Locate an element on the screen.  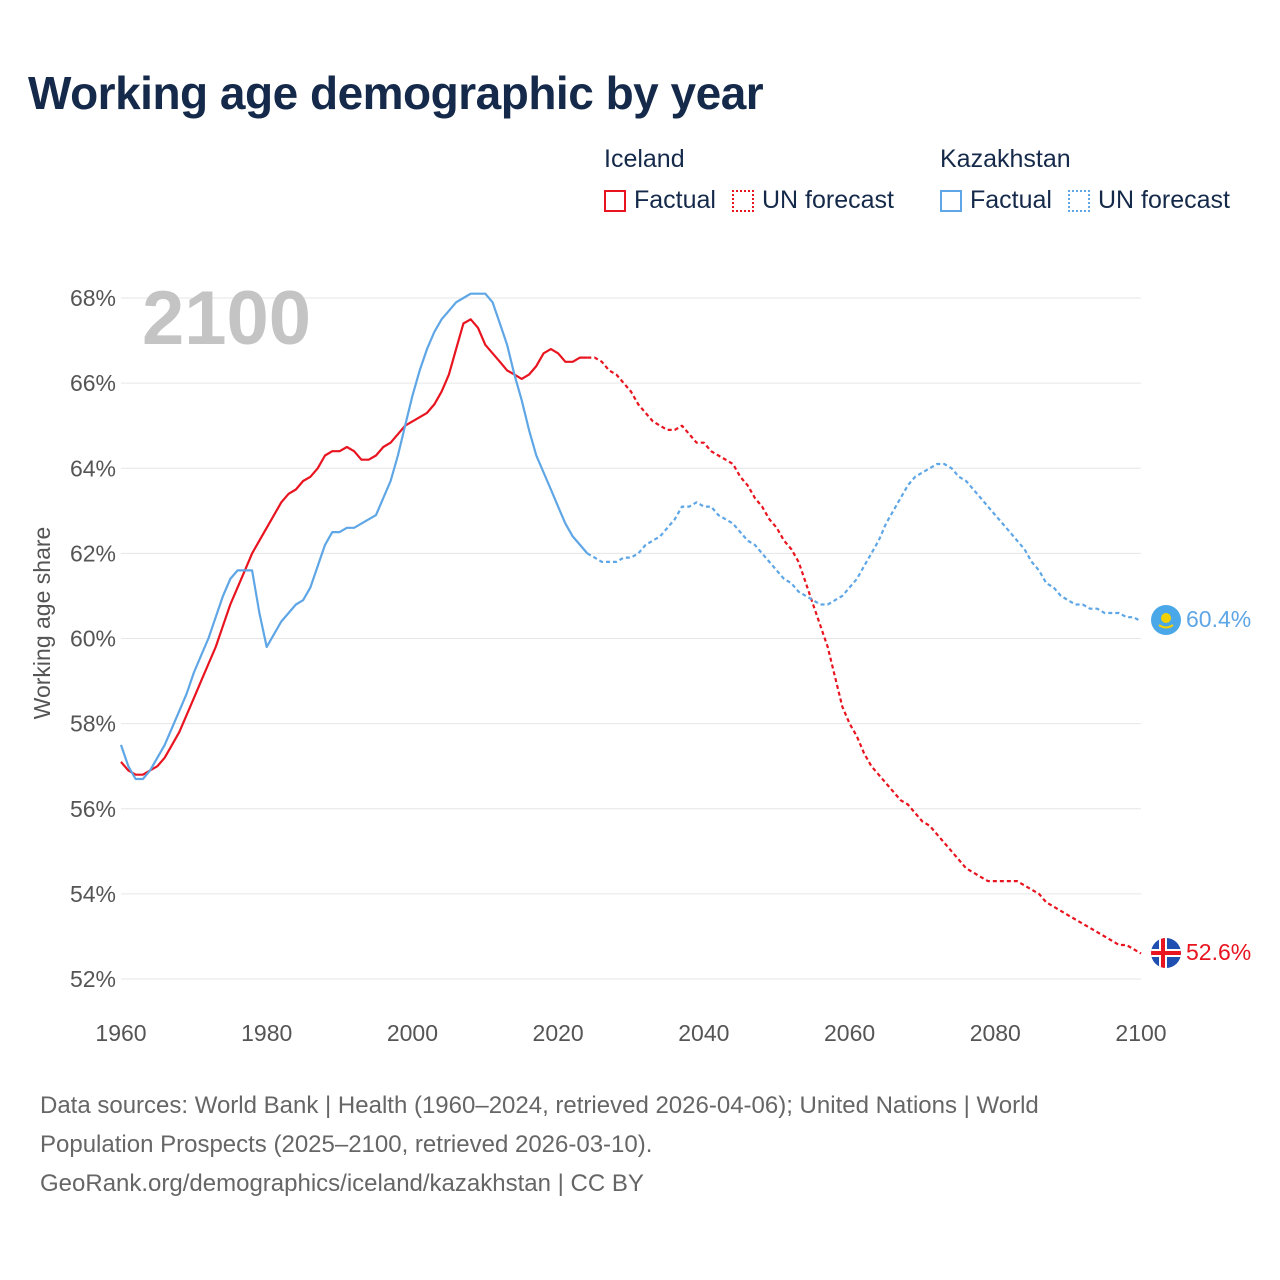
kazakhstan-flag-icon is located at coordinates (1166, 620).